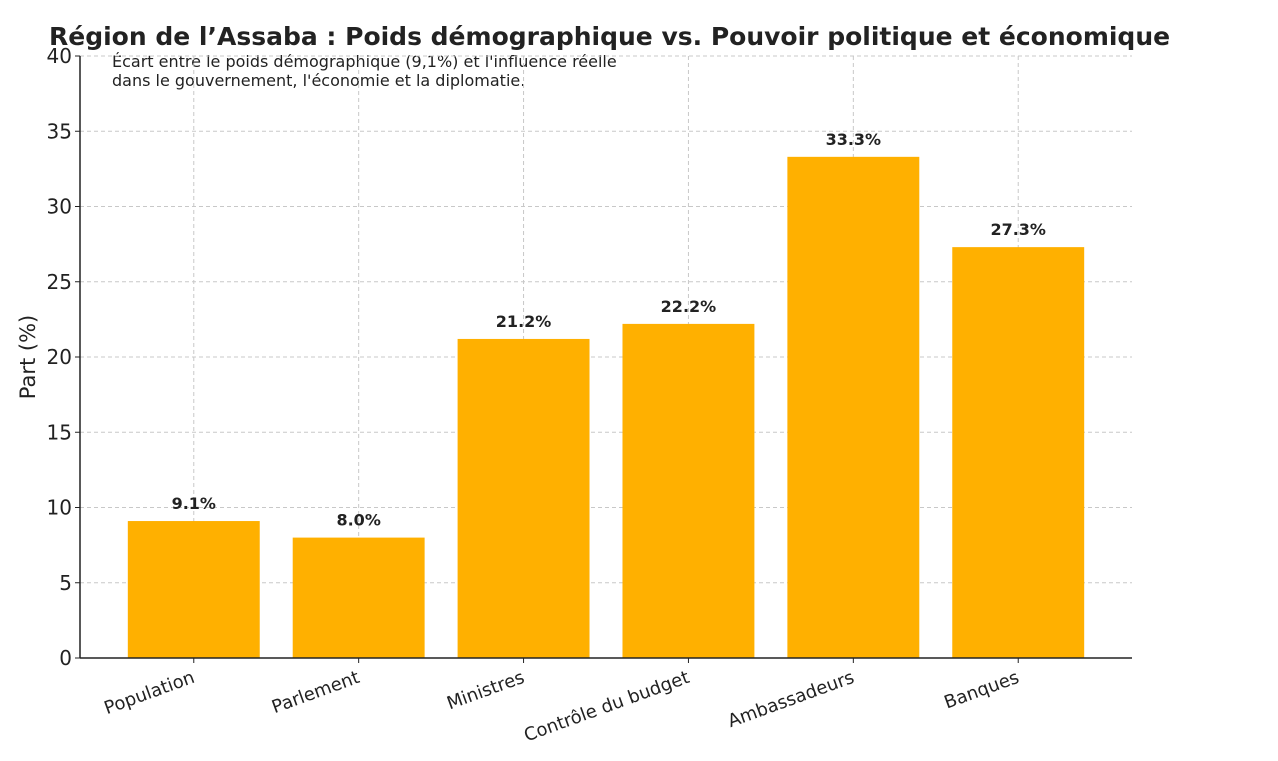  I want to click on x-tick-label: Parlement, so click(315, 692).